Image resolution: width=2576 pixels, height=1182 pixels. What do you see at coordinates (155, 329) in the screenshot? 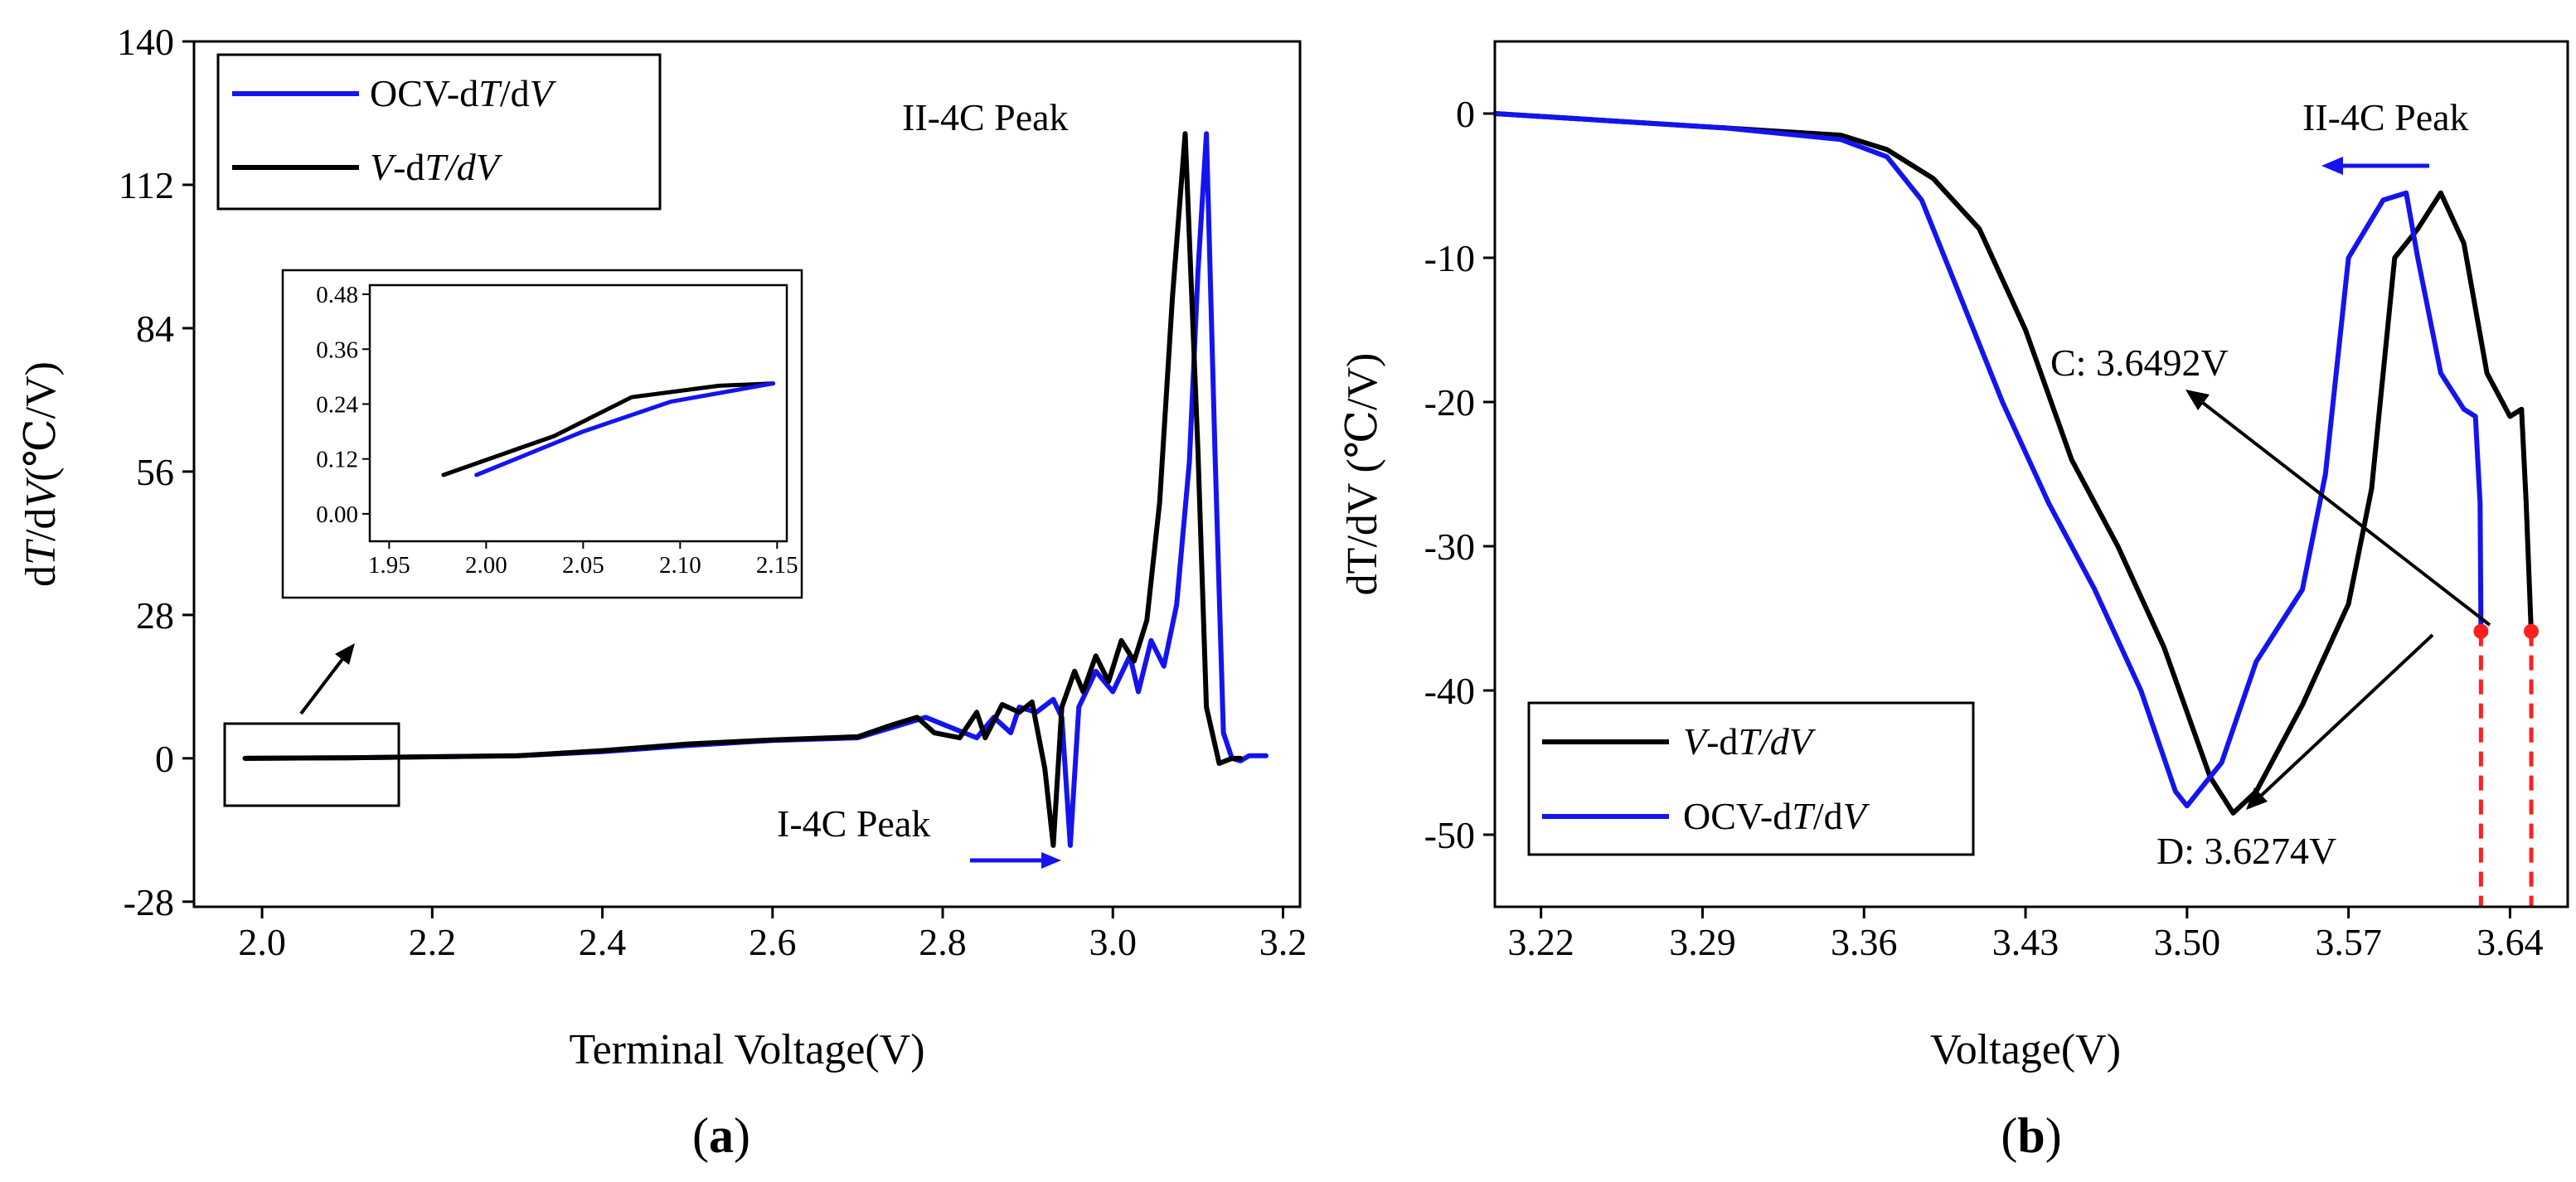
I see `panel-a-y-tick-label: 84` at bounding box center [155, 329].